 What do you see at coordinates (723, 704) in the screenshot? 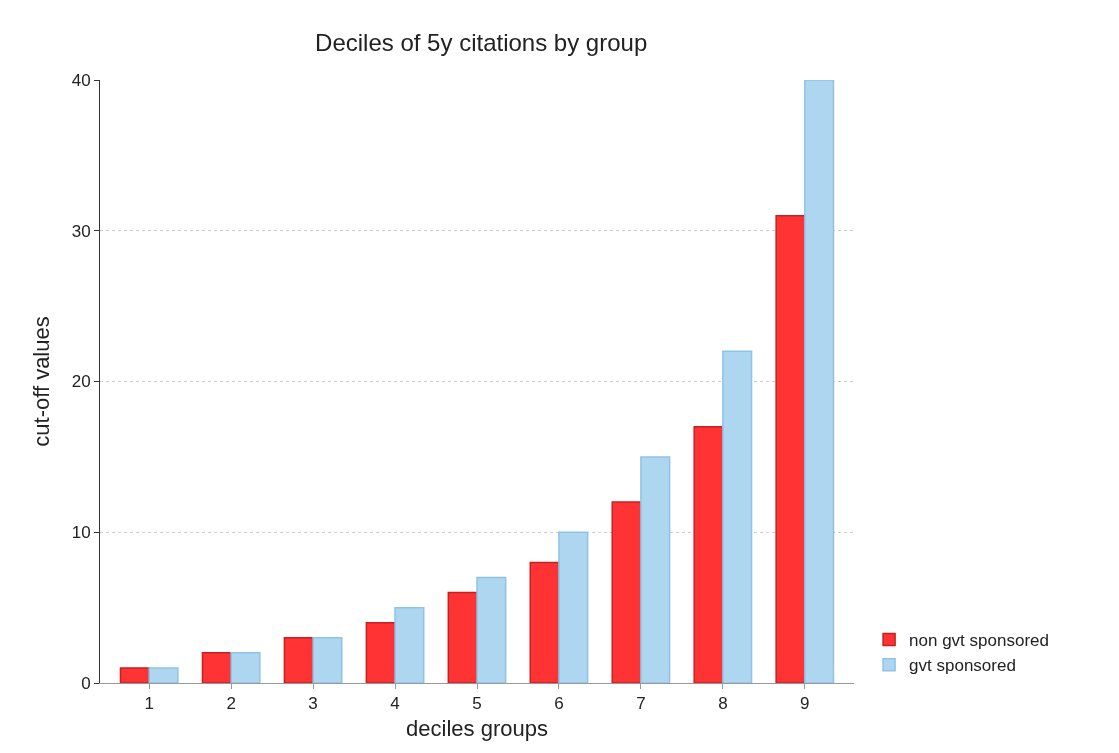
I see `x-tick-label: 8` at bounding box center [723, 704].